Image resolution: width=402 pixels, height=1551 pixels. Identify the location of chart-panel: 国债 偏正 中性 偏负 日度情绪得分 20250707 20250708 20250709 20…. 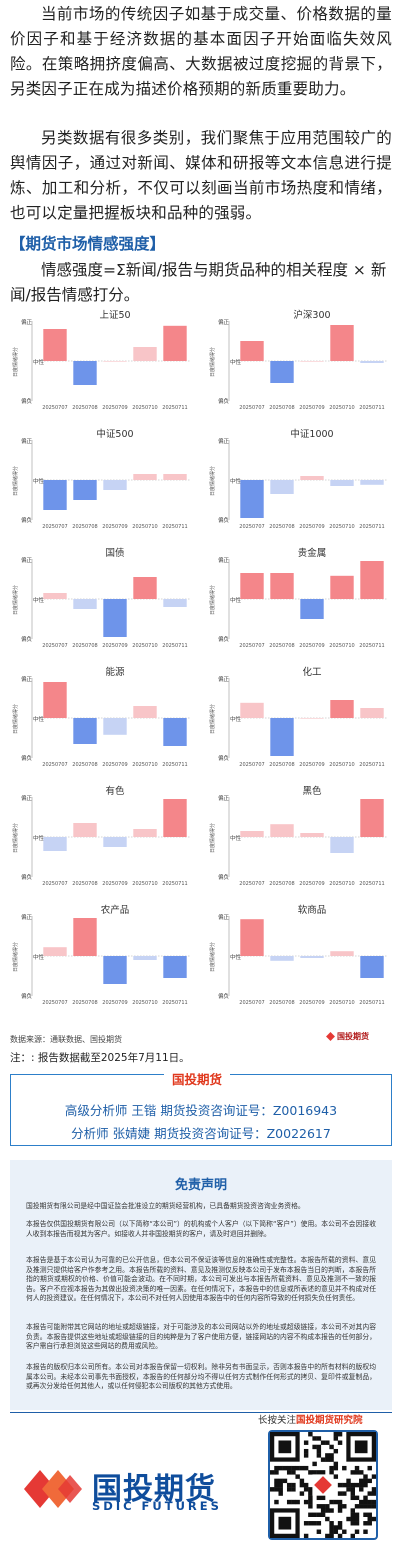
(103, 601).